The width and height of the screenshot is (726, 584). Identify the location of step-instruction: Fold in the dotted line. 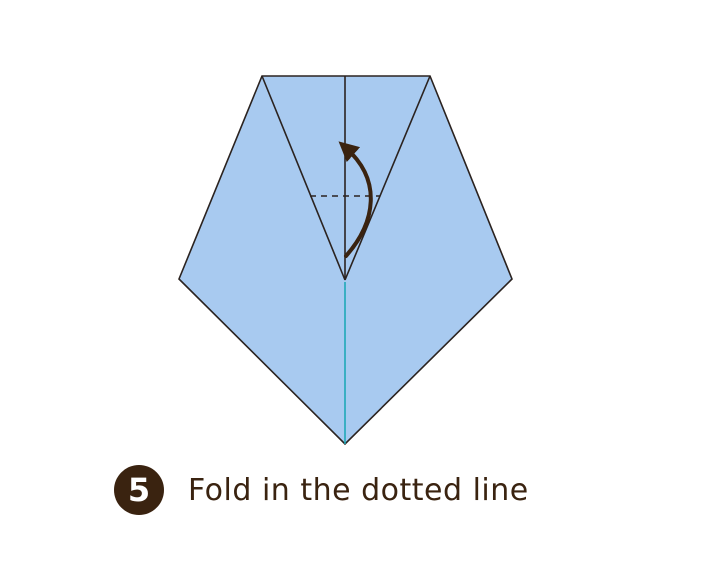
(358, 490).